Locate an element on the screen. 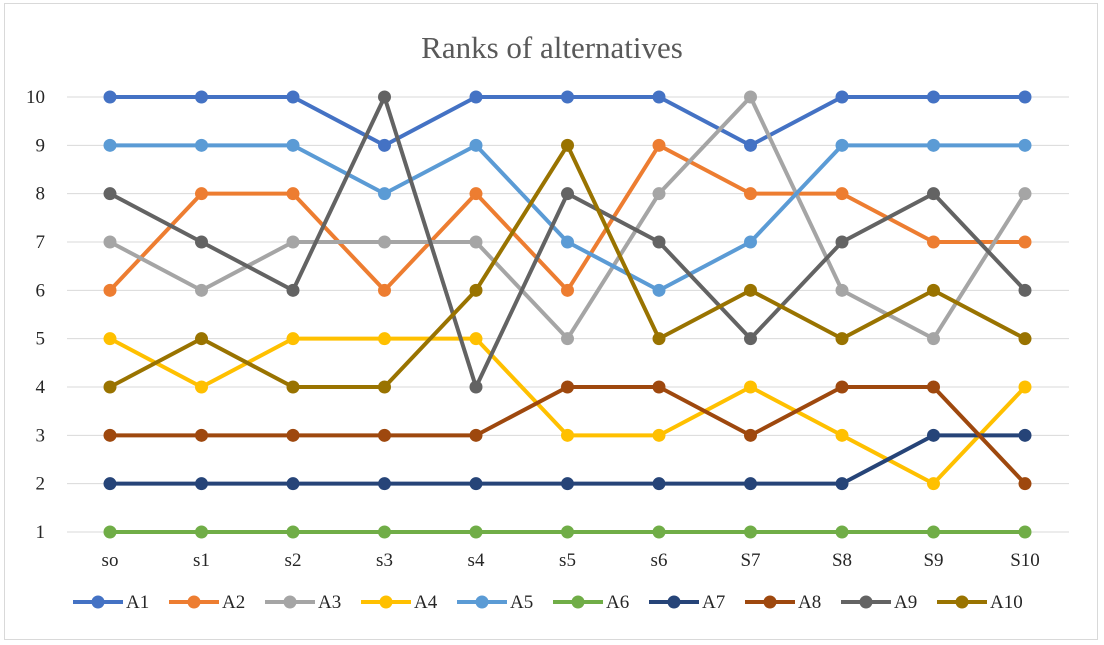 The height and width of the screenshot is (645, 1104). legend-label: A2 is located at coordinates (233, 602).